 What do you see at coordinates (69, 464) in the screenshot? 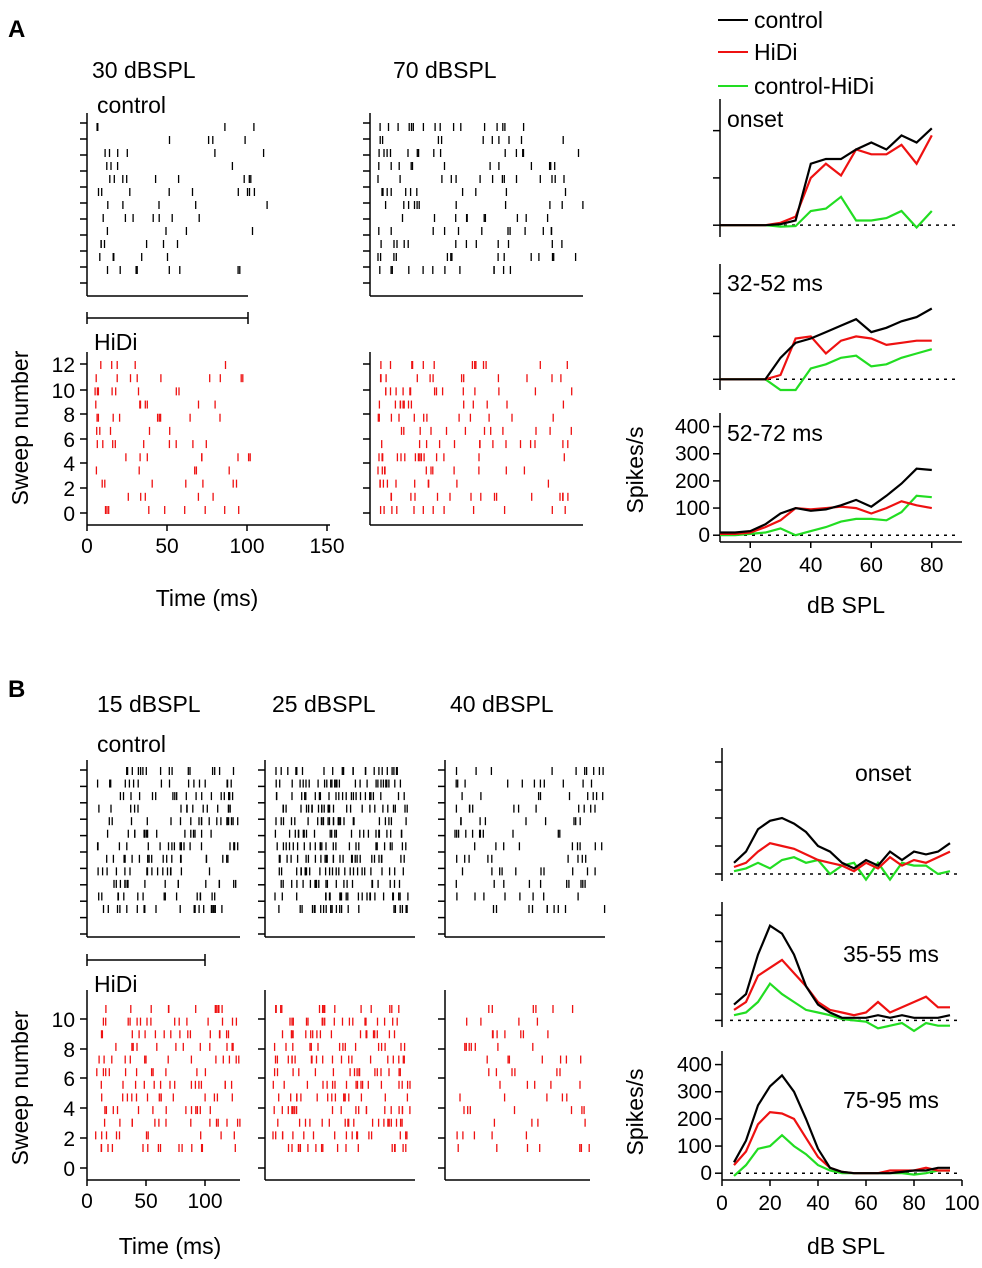
I see `raster-a-hidi-30-y-tick-label: 4` at bounding box center [69, 464].